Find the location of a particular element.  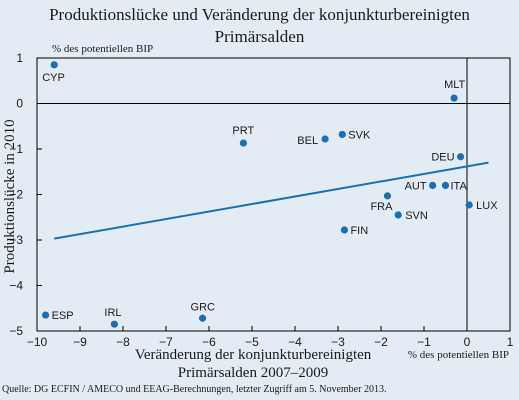

x-tick-label: −4 is located at coordinates (295, 342).